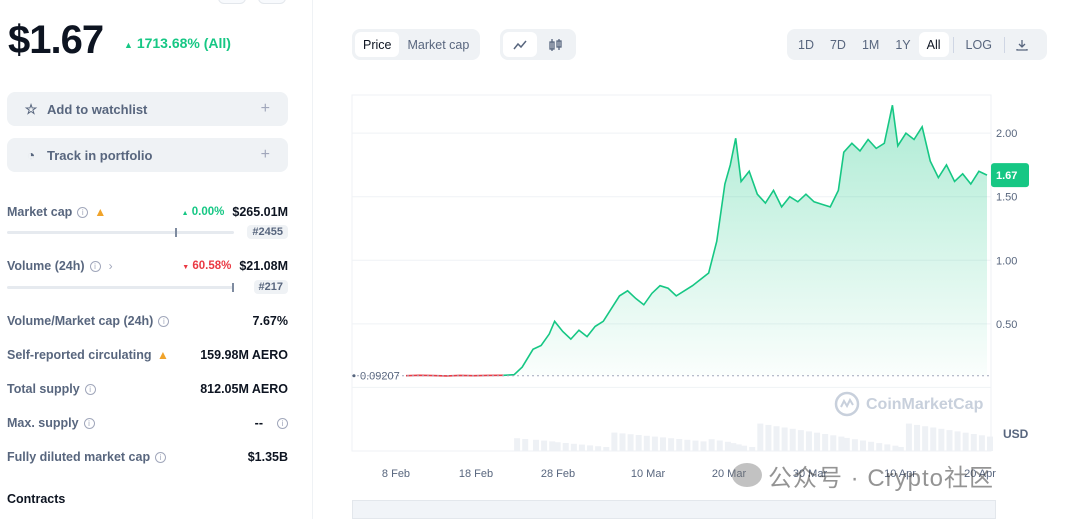 The height and width of the screenshot is (519, 1077). Describe the element at coordinates (648, 474) in the screenshot. I see `x-tick-label: 10 Mar` at that location.